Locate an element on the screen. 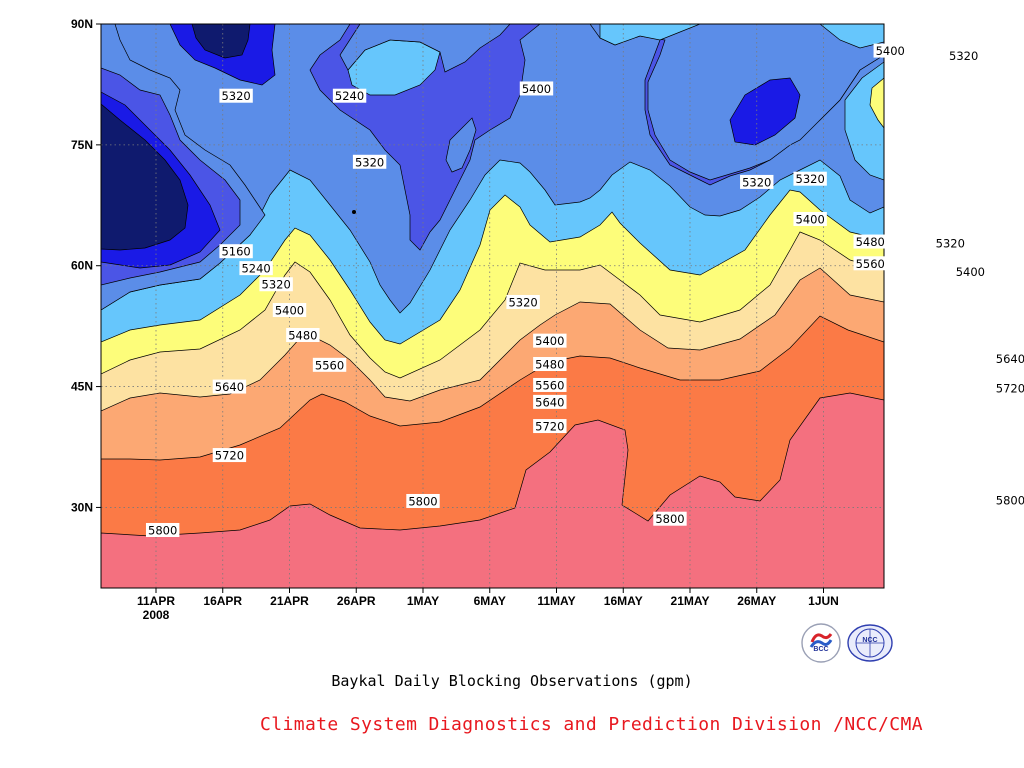 This screenshot has width=1024, height=768. y-axis: 30N 45N 60N 75N 90N is located at coordinates (86, 265).